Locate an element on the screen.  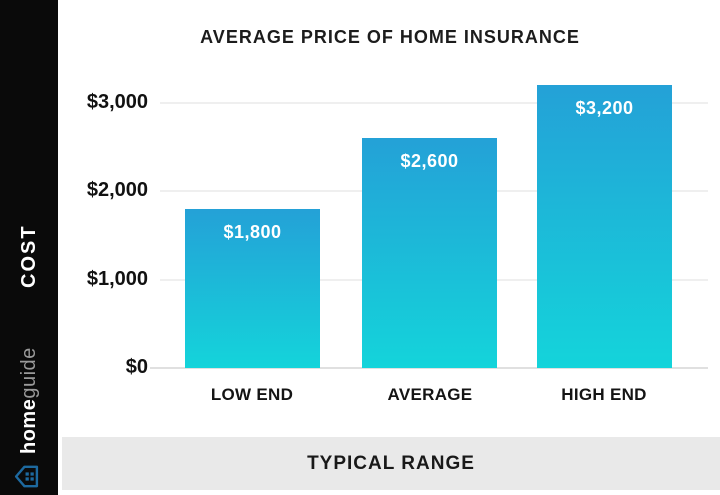
brand-light-text: guide is located at coordinates (29, 373).